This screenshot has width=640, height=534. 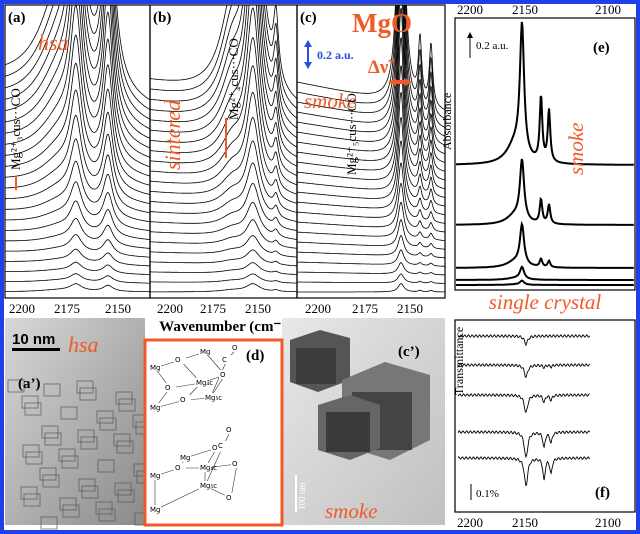 I want to click on site-label: Mg²⁺₄cus···CO, so click(x=233, y=79).